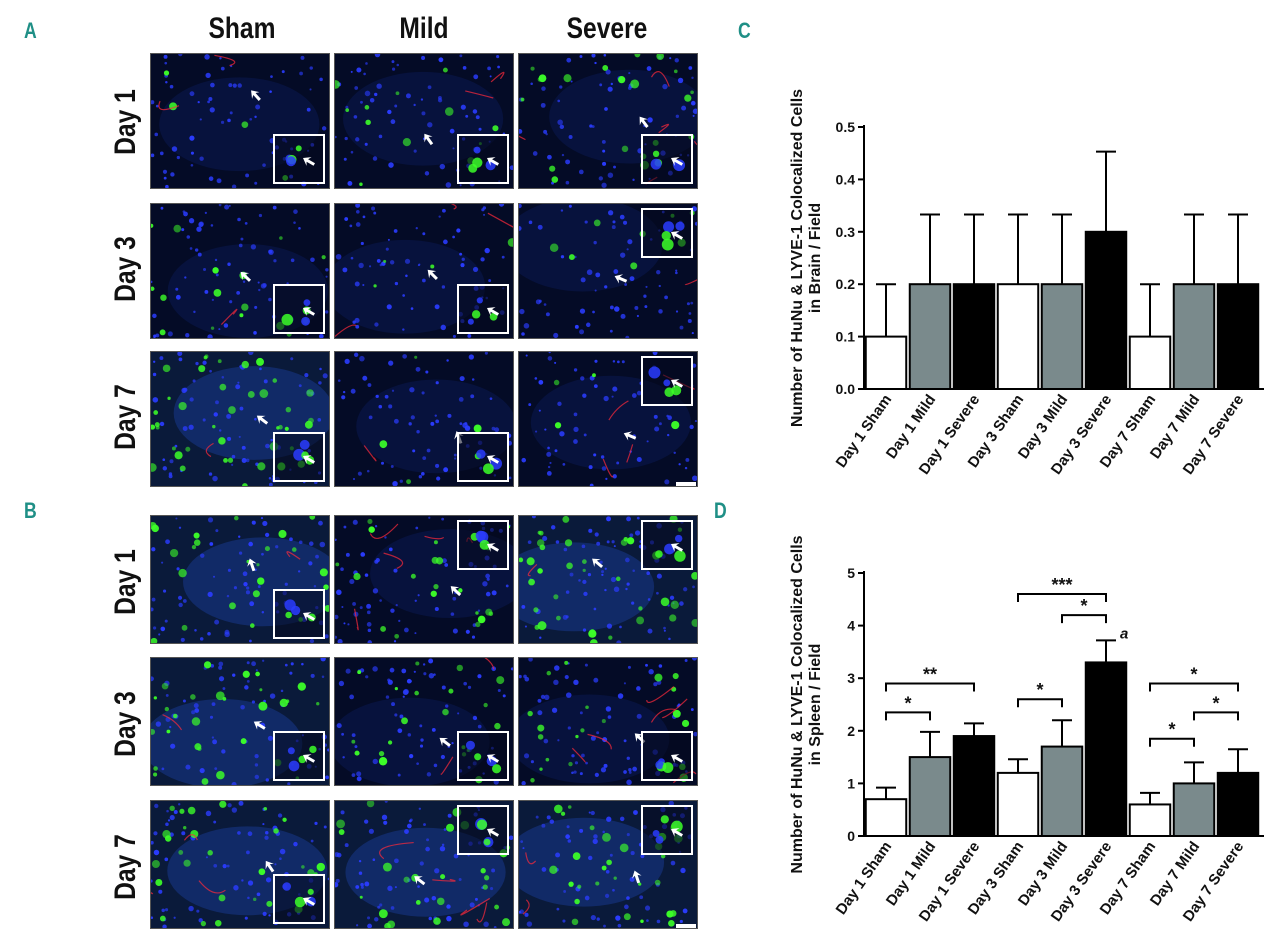 This screenshot has width=1280, height=947. I want to click on y-tick-label: 1, so click(851, 783).